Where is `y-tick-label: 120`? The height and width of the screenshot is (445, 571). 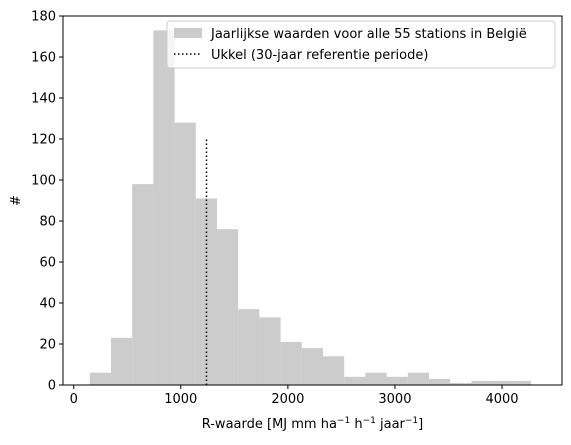
y-tick-label: 120 is located at coordinates (43, 140).